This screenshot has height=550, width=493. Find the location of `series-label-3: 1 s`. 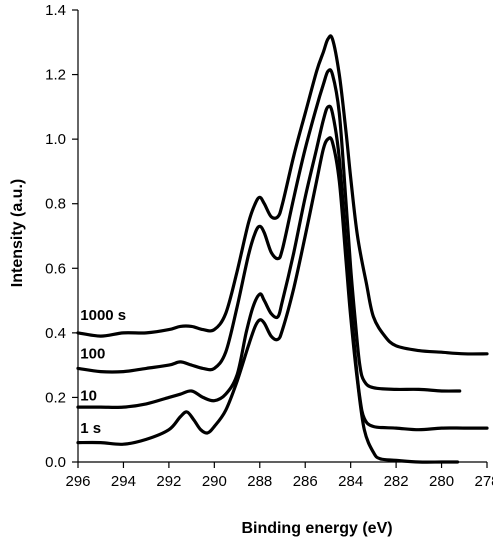

series-label-3: 1 s is located at coordinates (90, 428).